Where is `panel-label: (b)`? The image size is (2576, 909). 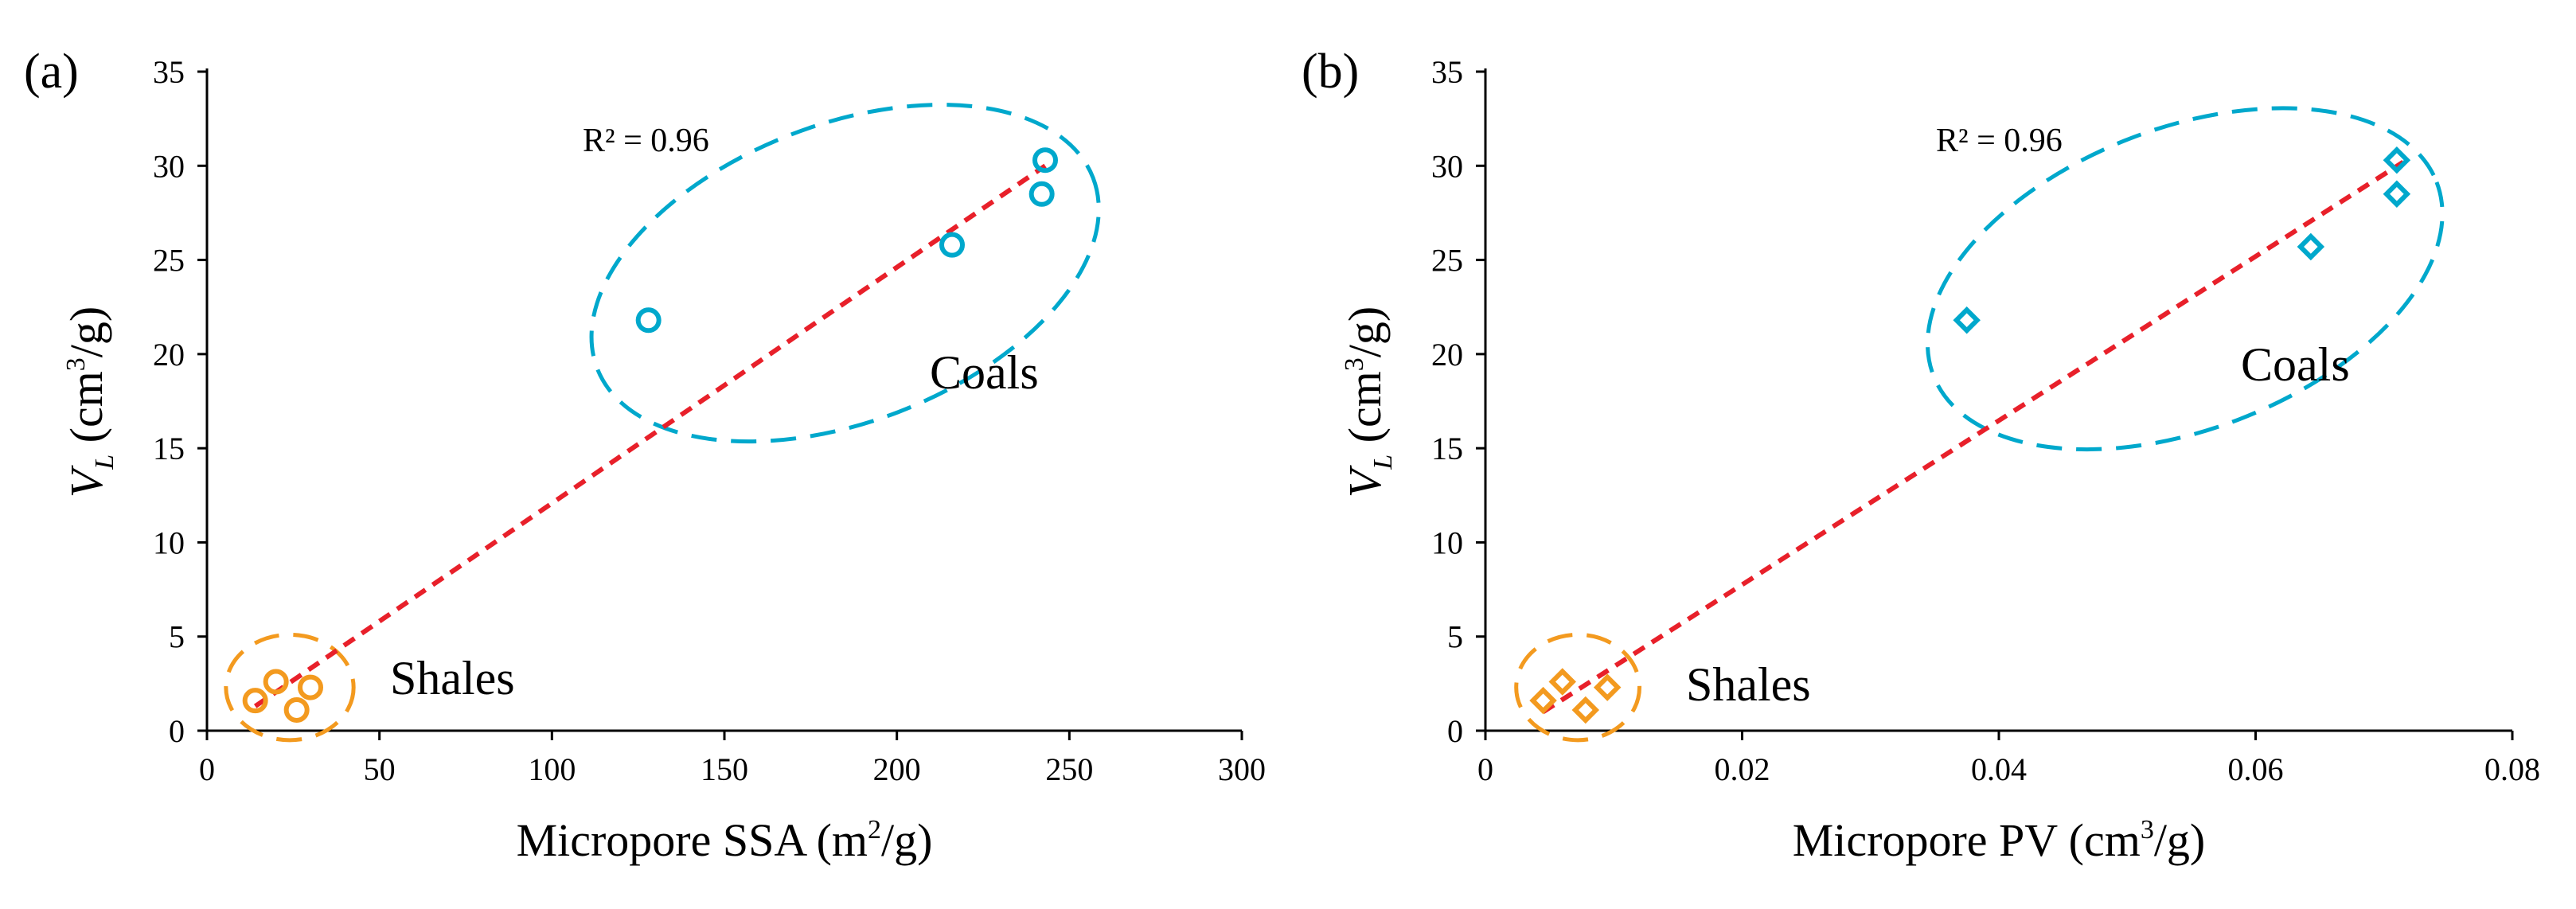 panel-label: (b) is located at coordinates (1330, 72).